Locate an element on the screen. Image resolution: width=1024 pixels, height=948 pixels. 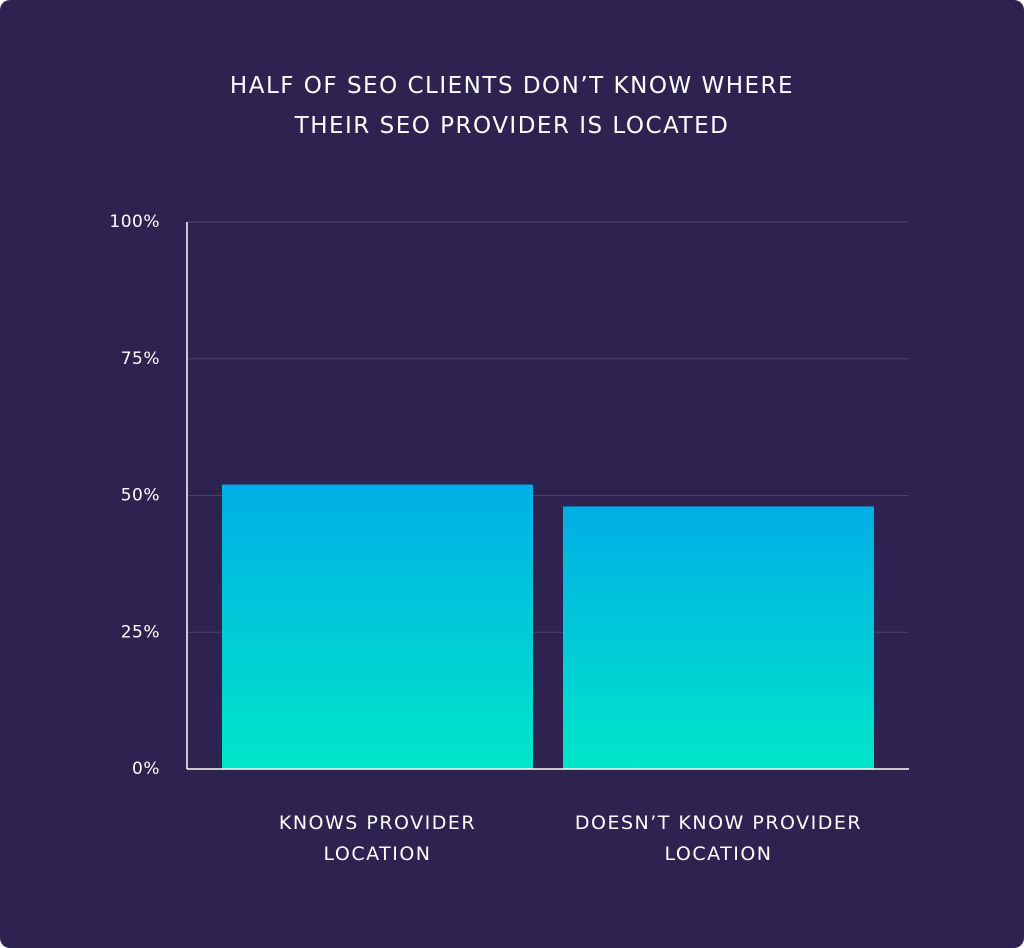
y-tick-label: 75% is located at coordinates (140, 359).